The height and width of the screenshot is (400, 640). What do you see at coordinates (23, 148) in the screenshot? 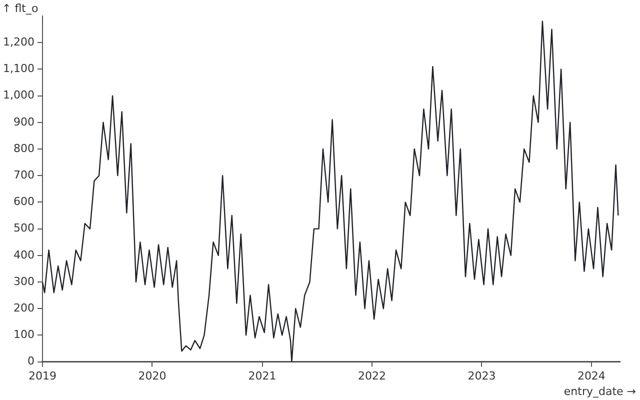
I see `y-tick-label: 800` at bounding box center [23, 148].